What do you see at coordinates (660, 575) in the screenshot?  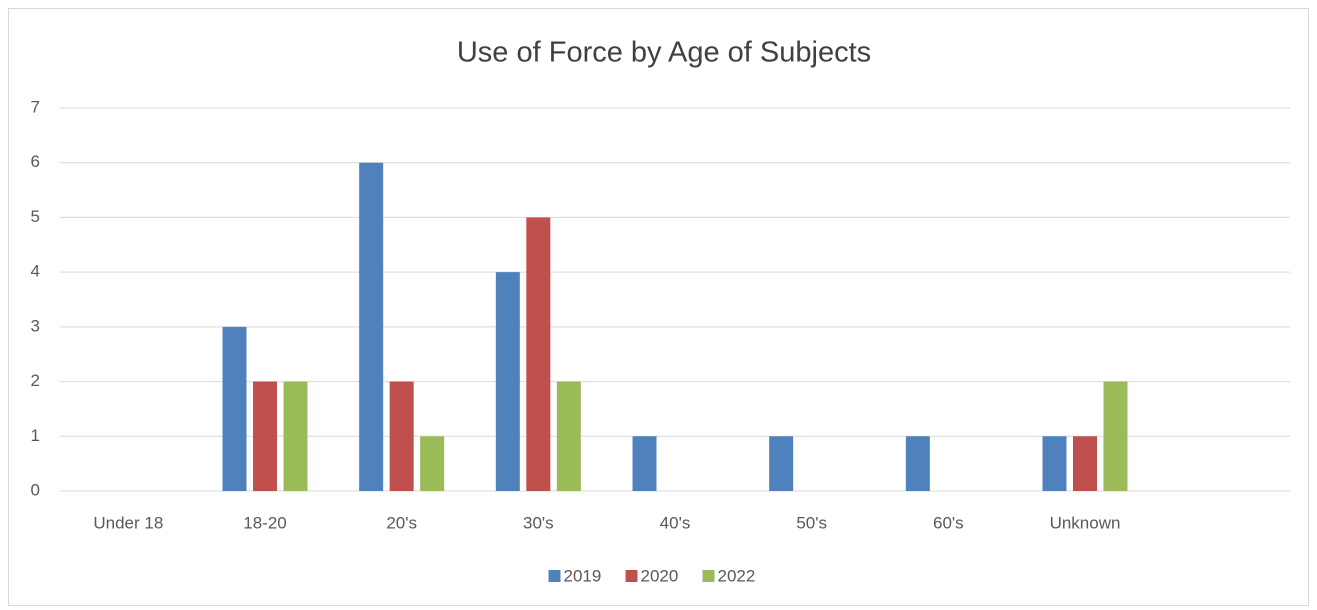 I see `legend-label: 2020` at bounding box center [660, 575].